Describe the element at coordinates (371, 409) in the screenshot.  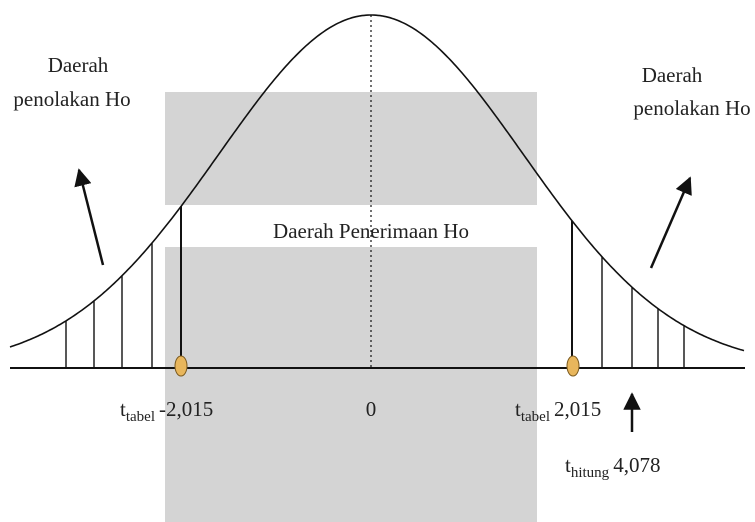
I see `label: 0` at that location.